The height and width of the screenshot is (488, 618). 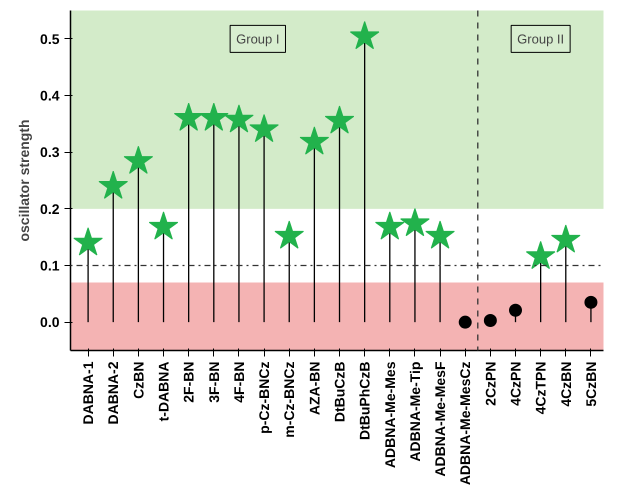 I want to click on y-tick-label: 0.0, so click(x=50, y=322).